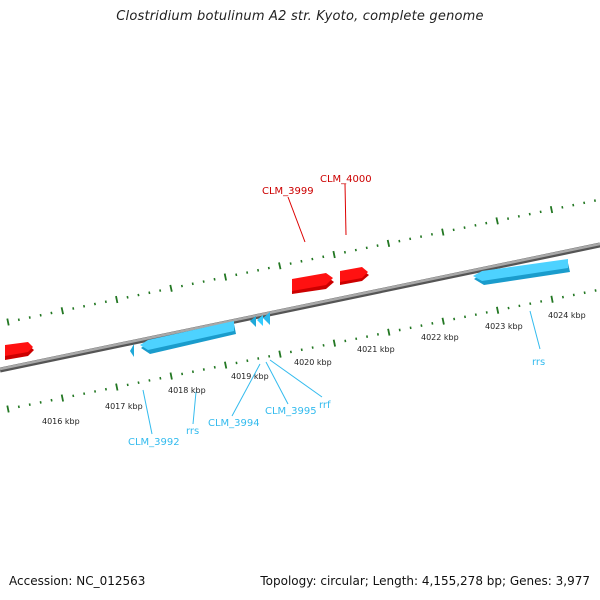 Image resolution: width=600 pixels, height=600 pixels. What do you see at coordinates (350, 308) in the screenshot?
I see `reverse-genes` at bounding box center [350, 308].